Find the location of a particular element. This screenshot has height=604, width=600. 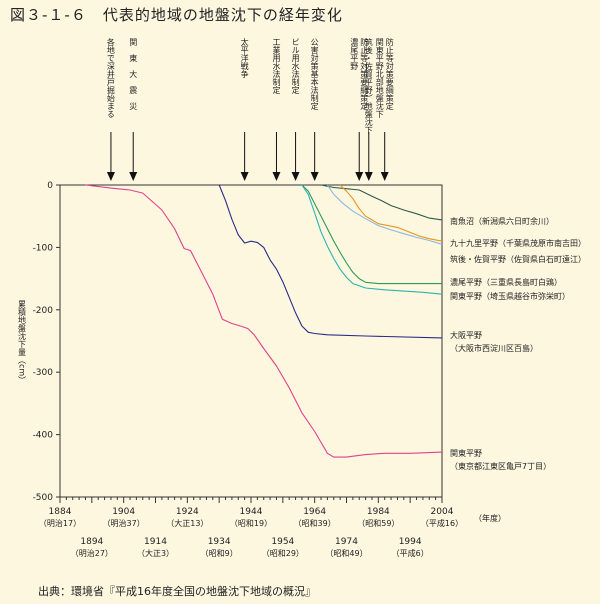

x-tick-label-year: 1944 is located at coordinates (251, 512).